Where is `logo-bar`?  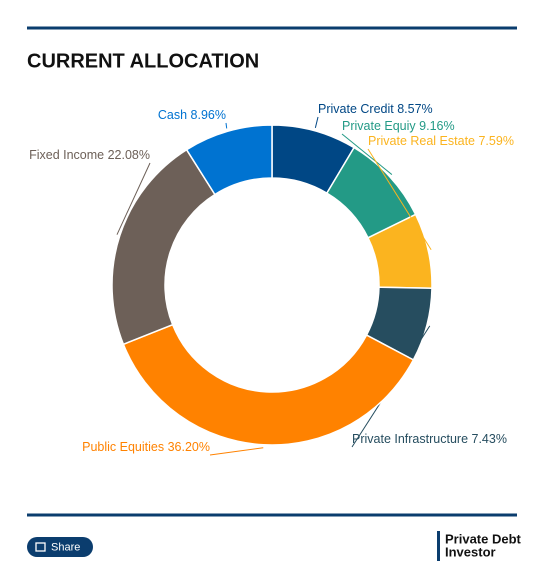
logo-bar is located at coordinates (438, 546).